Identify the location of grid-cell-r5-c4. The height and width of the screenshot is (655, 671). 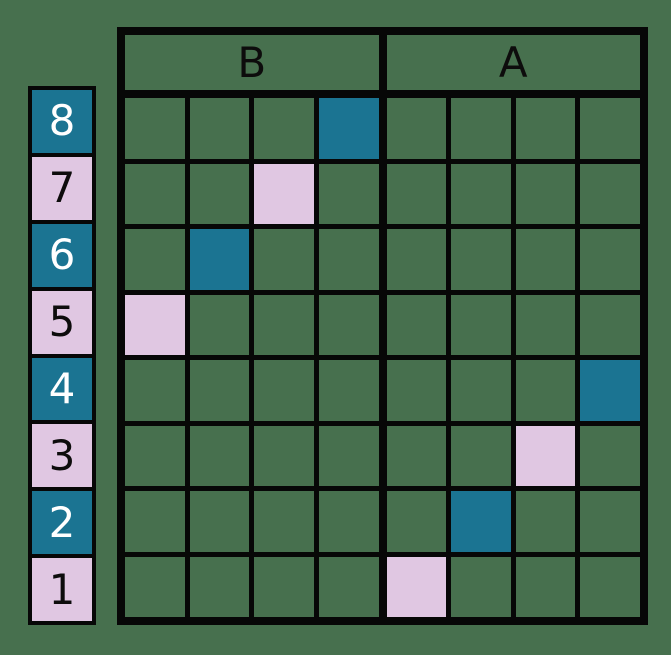
(348, 324).